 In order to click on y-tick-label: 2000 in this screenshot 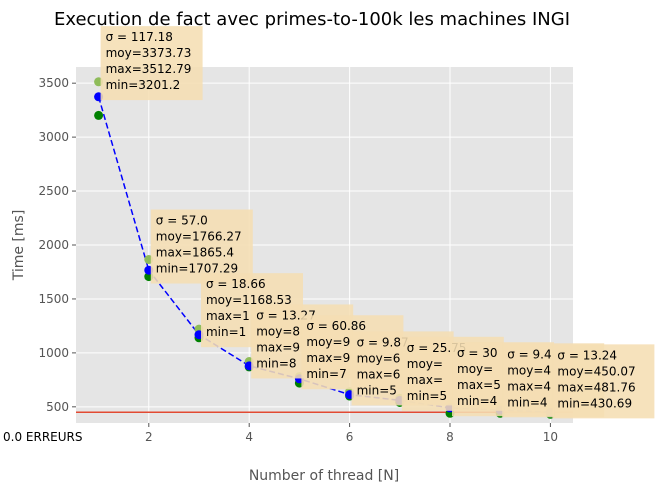, I will do `click(53, 245)`.